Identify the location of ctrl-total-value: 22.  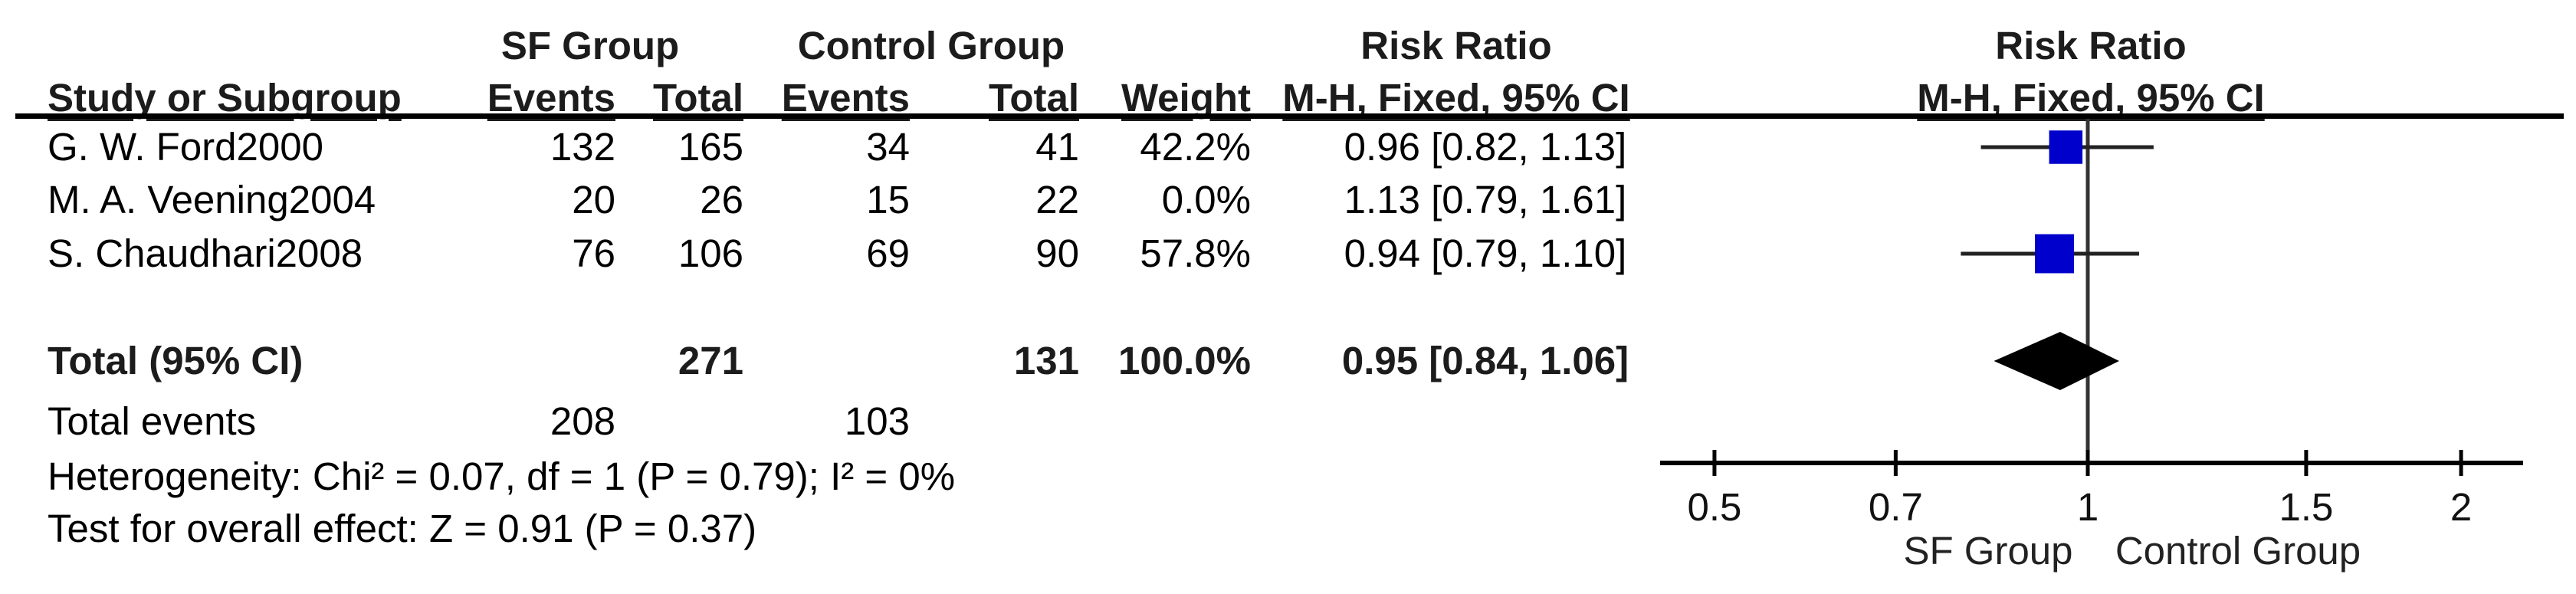
(1057, 200).